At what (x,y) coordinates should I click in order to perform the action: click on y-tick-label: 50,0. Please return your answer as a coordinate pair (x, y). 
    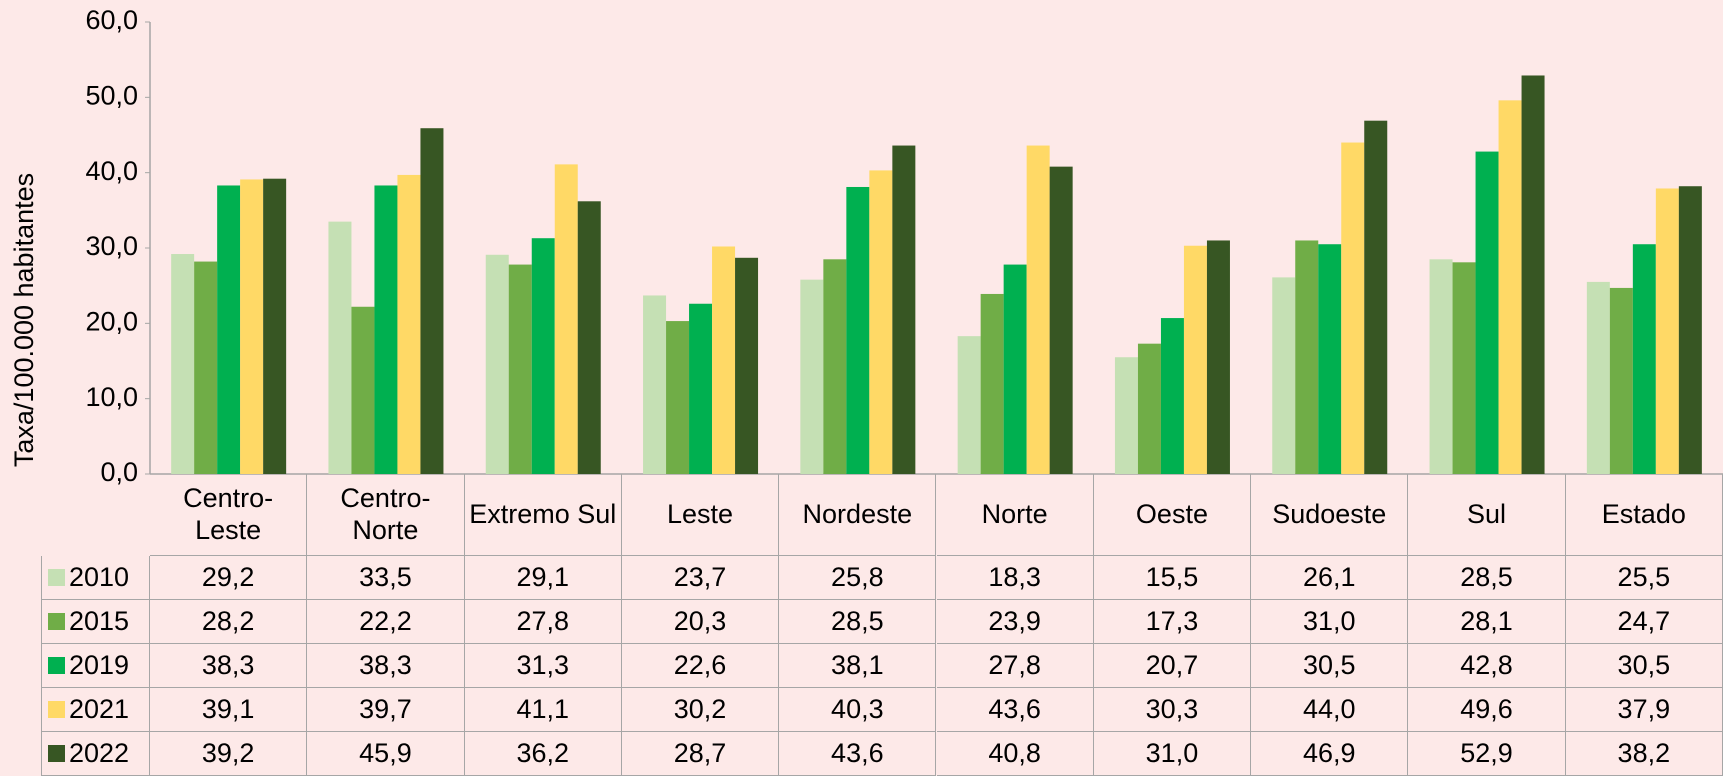
    Looking at the image, I should click on (111, 95).